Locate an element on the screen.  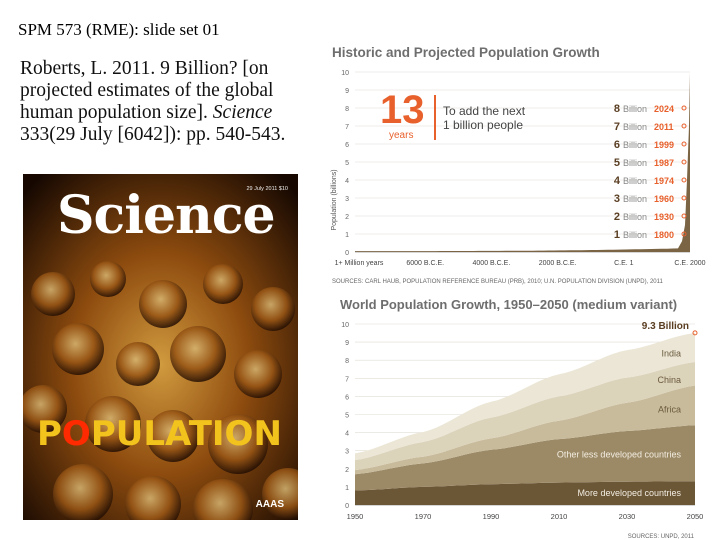
chart2-area-more-developed-countries is located at coordinates (525, 493).